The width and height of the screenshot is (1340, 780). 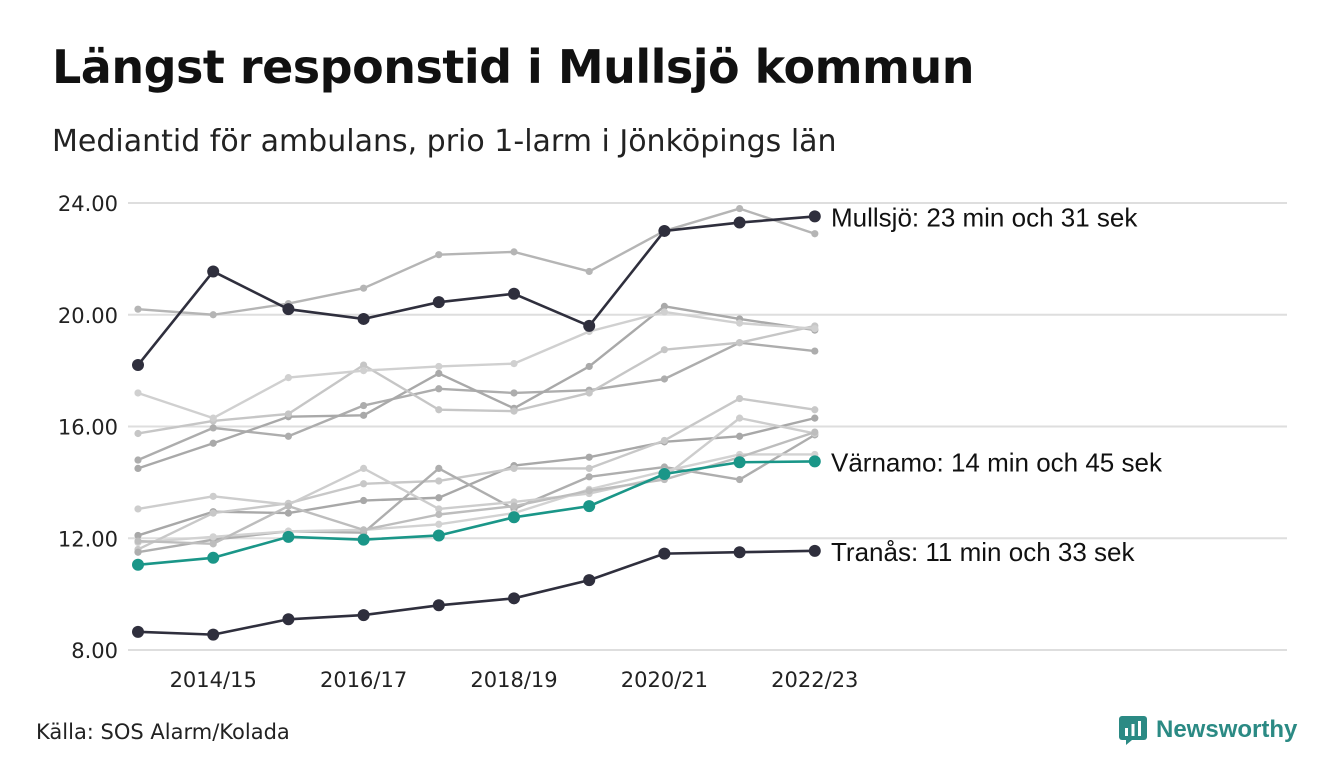 I want to click on background-series, so click(x=476, y=380).